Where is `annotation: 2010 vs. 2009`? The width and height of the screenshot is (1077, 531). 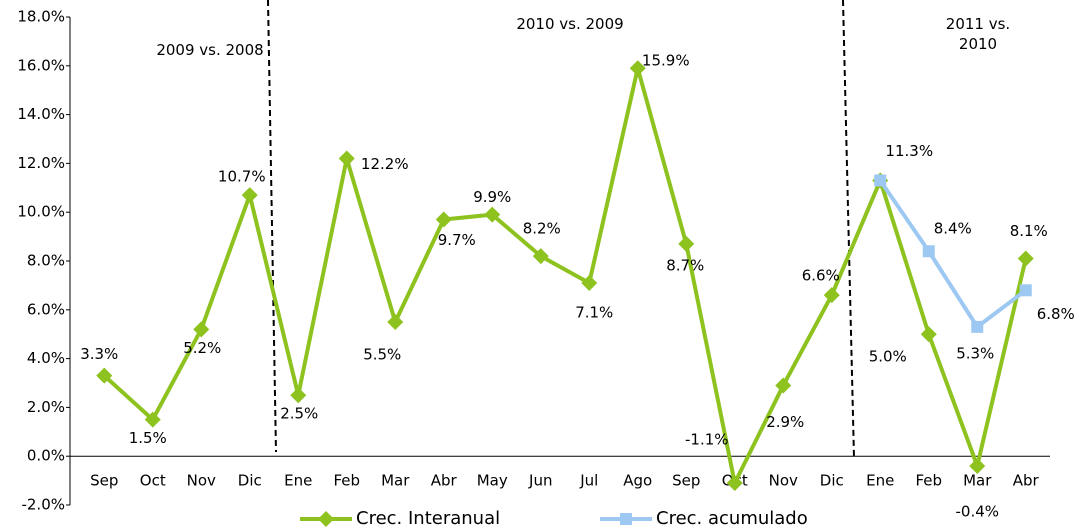 annotation: 2010 vs. 2009 is located at coordinates (570, 24).